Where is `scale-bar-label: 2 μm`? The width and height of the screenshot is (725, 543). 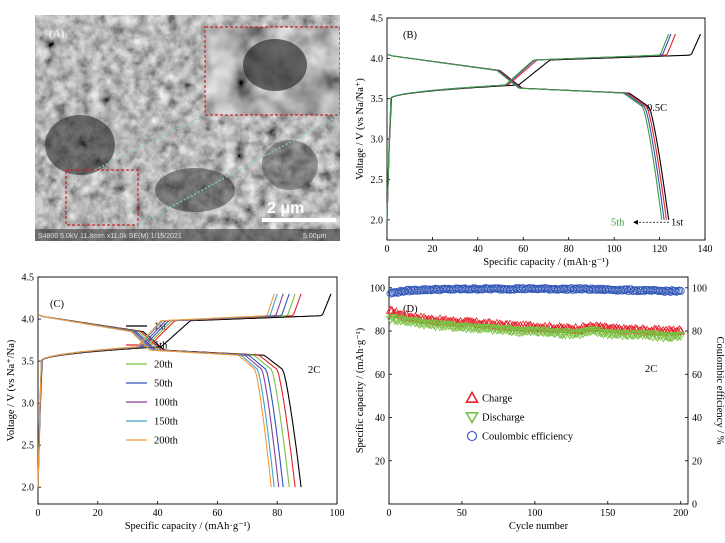 scale-bar-label: 2 μm is located at coordinates (285, 208).